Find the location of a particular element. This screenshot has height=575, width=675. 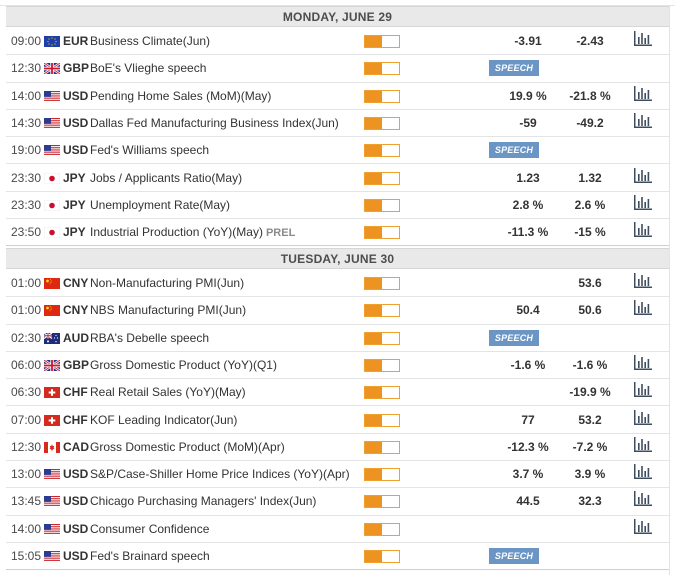

event-time: 07:00 is located at coordinates (26, 419).